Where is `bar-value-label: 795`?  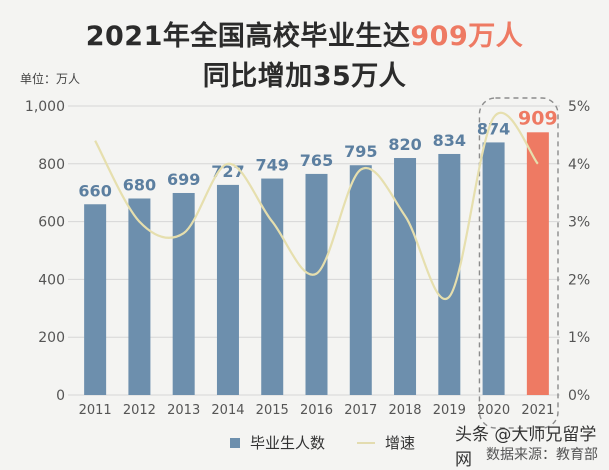 bar-value-label: 795 is located at coordinates (360, 151).